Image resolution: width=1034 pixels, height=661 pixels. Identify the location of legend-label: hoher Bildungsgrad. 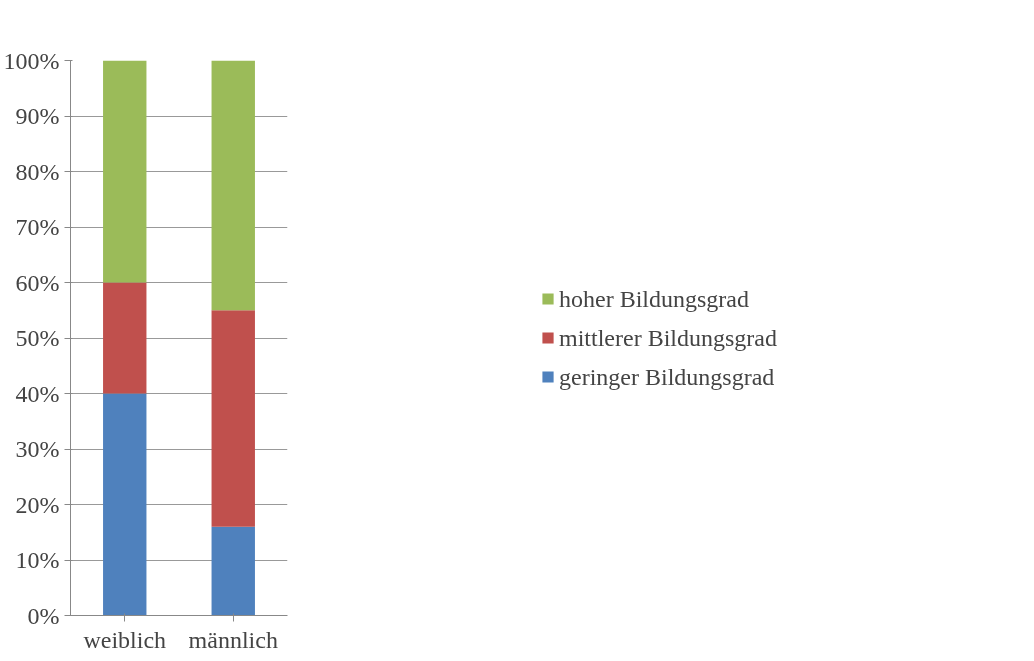
(654, 298).